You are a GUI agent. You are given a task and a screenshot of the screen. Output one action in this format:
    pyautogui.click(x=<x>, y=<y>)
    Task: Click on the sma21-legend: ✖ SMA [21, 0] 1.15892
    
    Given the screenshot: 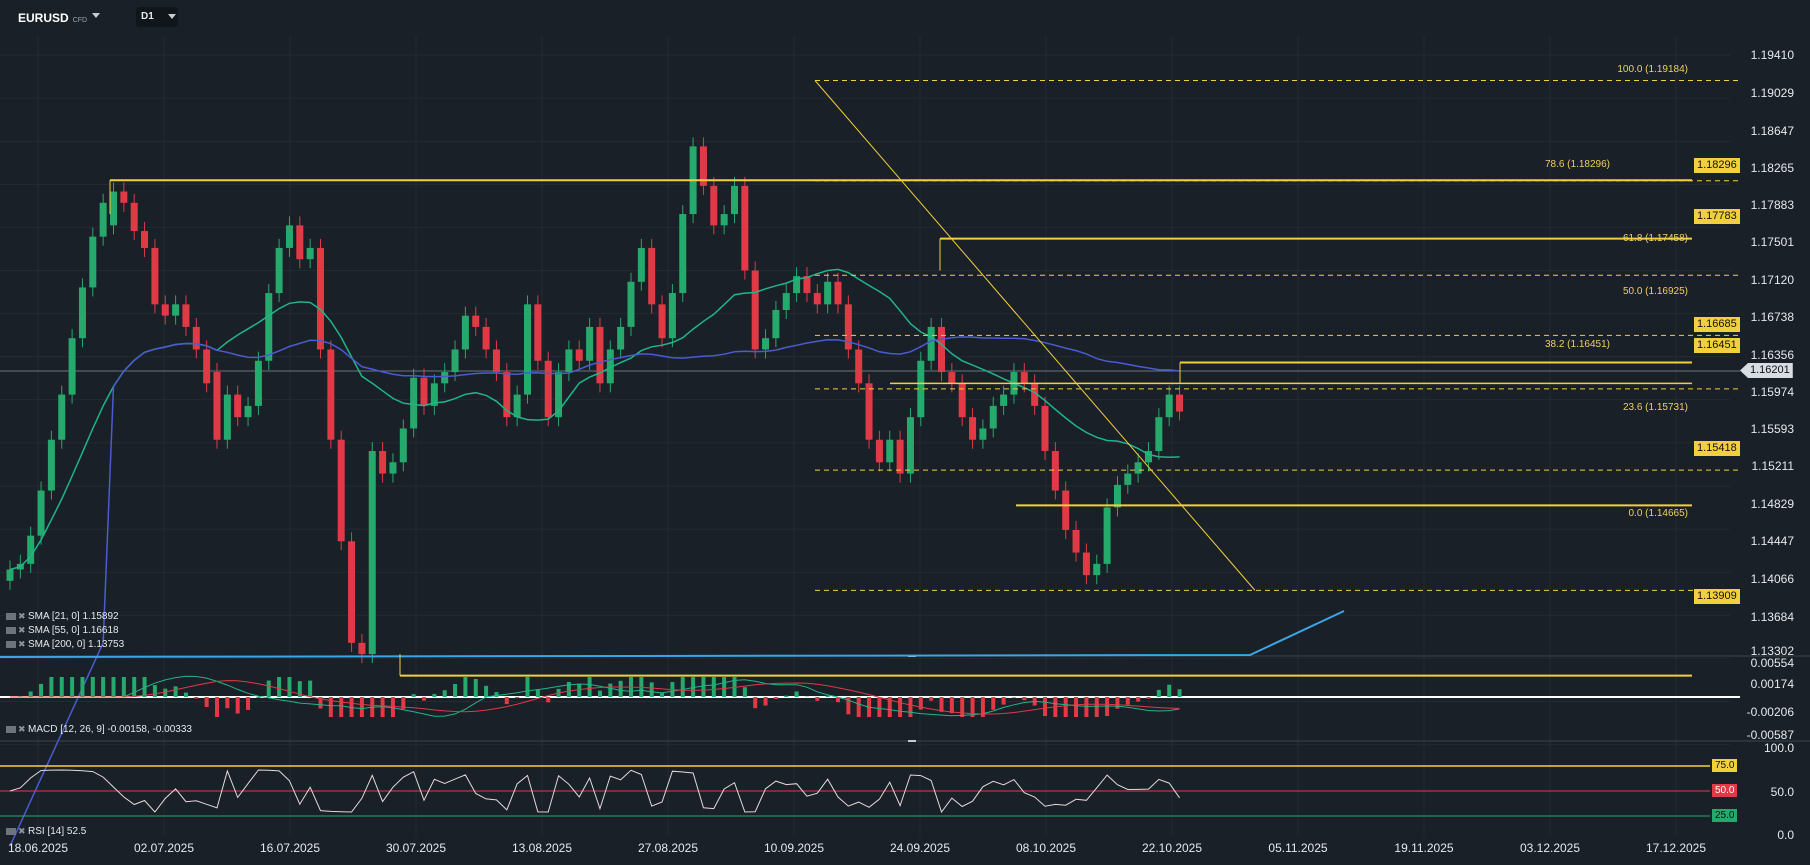 What is the action you would take?
    pyautogui.click(x=62, y=616)
    